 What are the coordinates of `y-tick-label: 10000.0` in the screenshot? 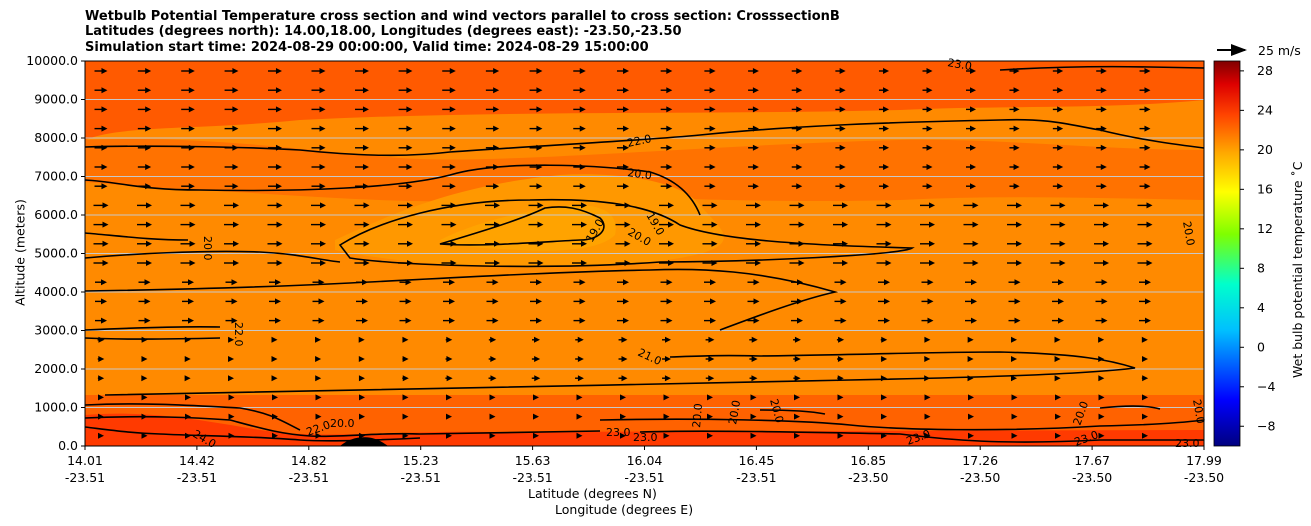 It's located at (52, 60).